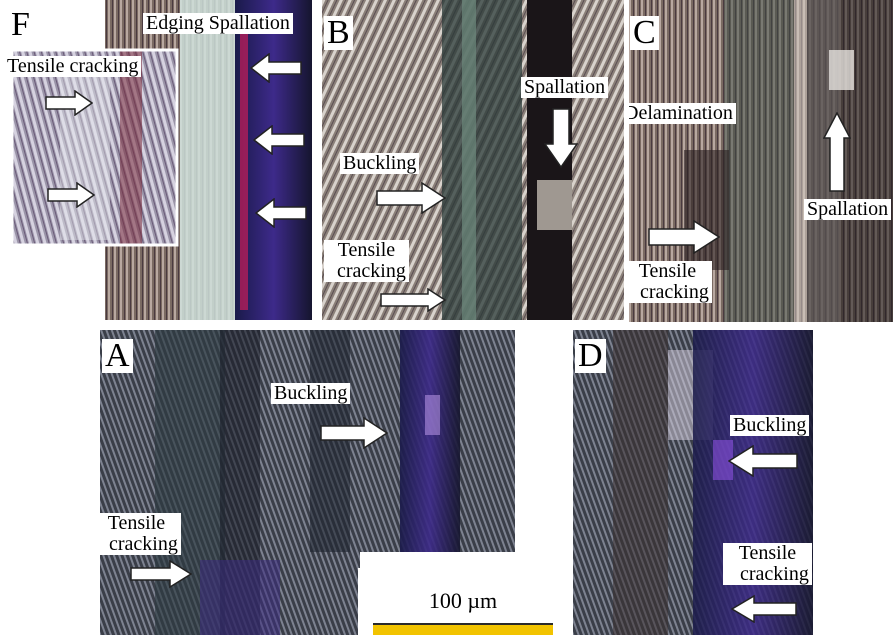 The image size is (893, 635). I want to click on scale-bar-label: 100 µm, so click(463, 600).